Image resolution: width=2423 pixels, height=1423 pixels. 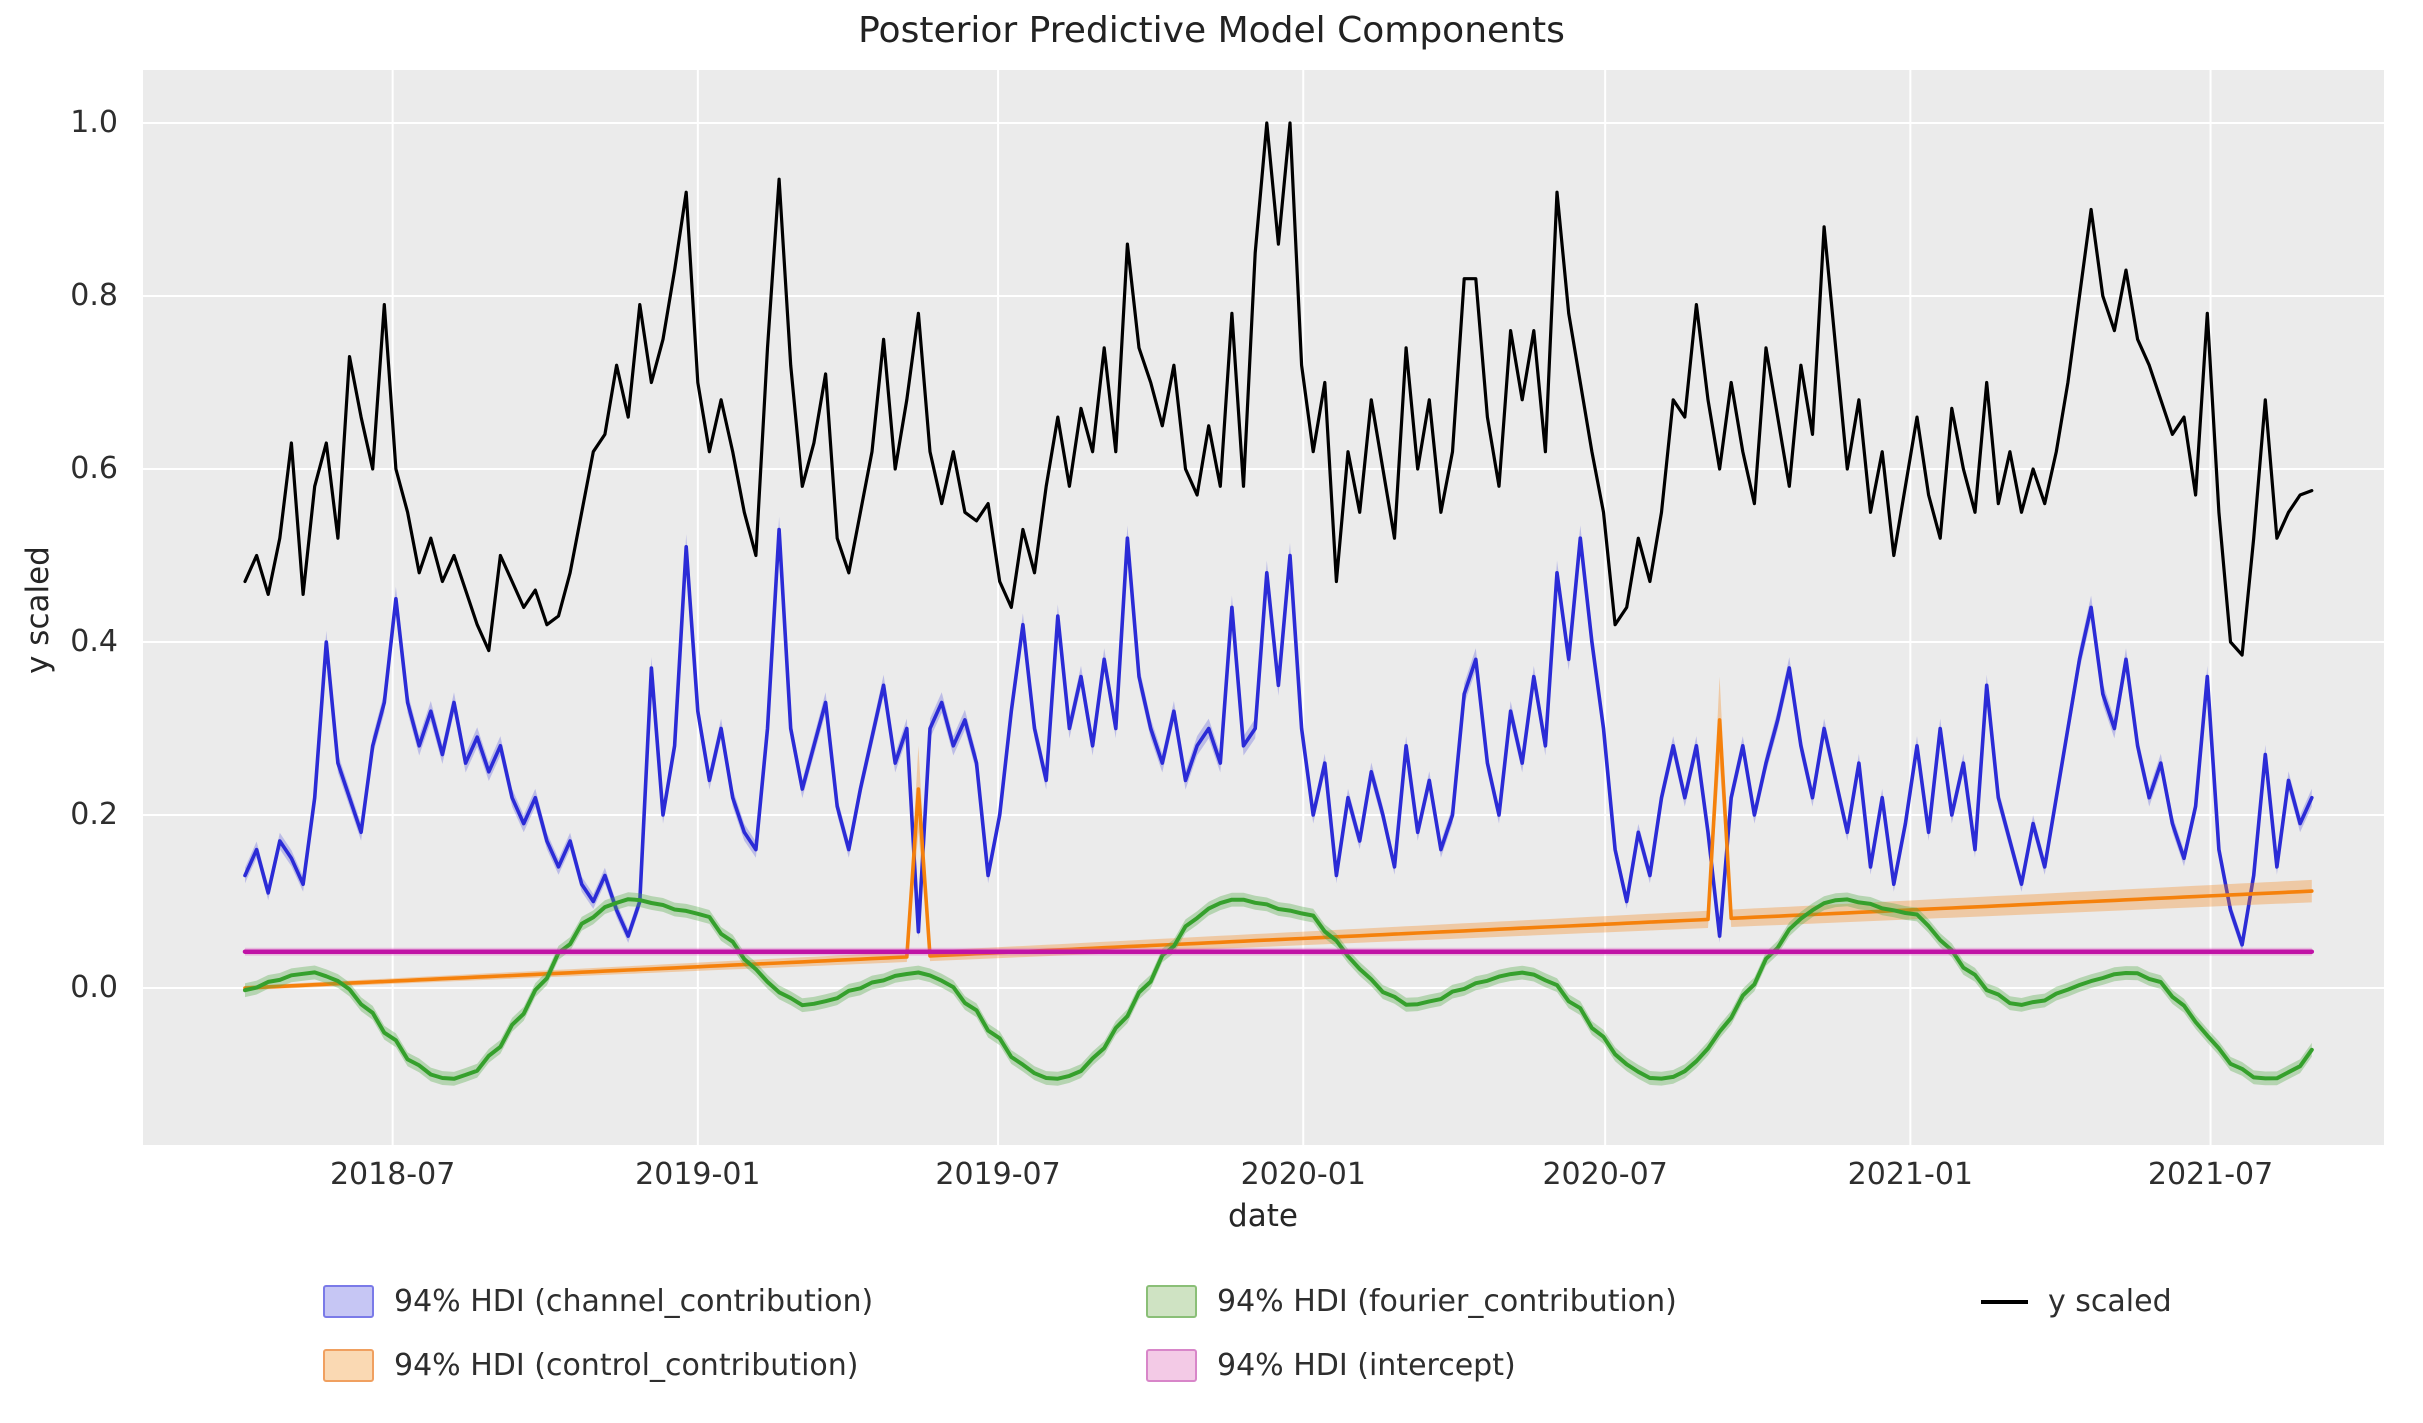 What do you see at coordinates (94, 987) in the screenshot?
I see `y-tick-label: 0.0` at bounding box center [94, 987].